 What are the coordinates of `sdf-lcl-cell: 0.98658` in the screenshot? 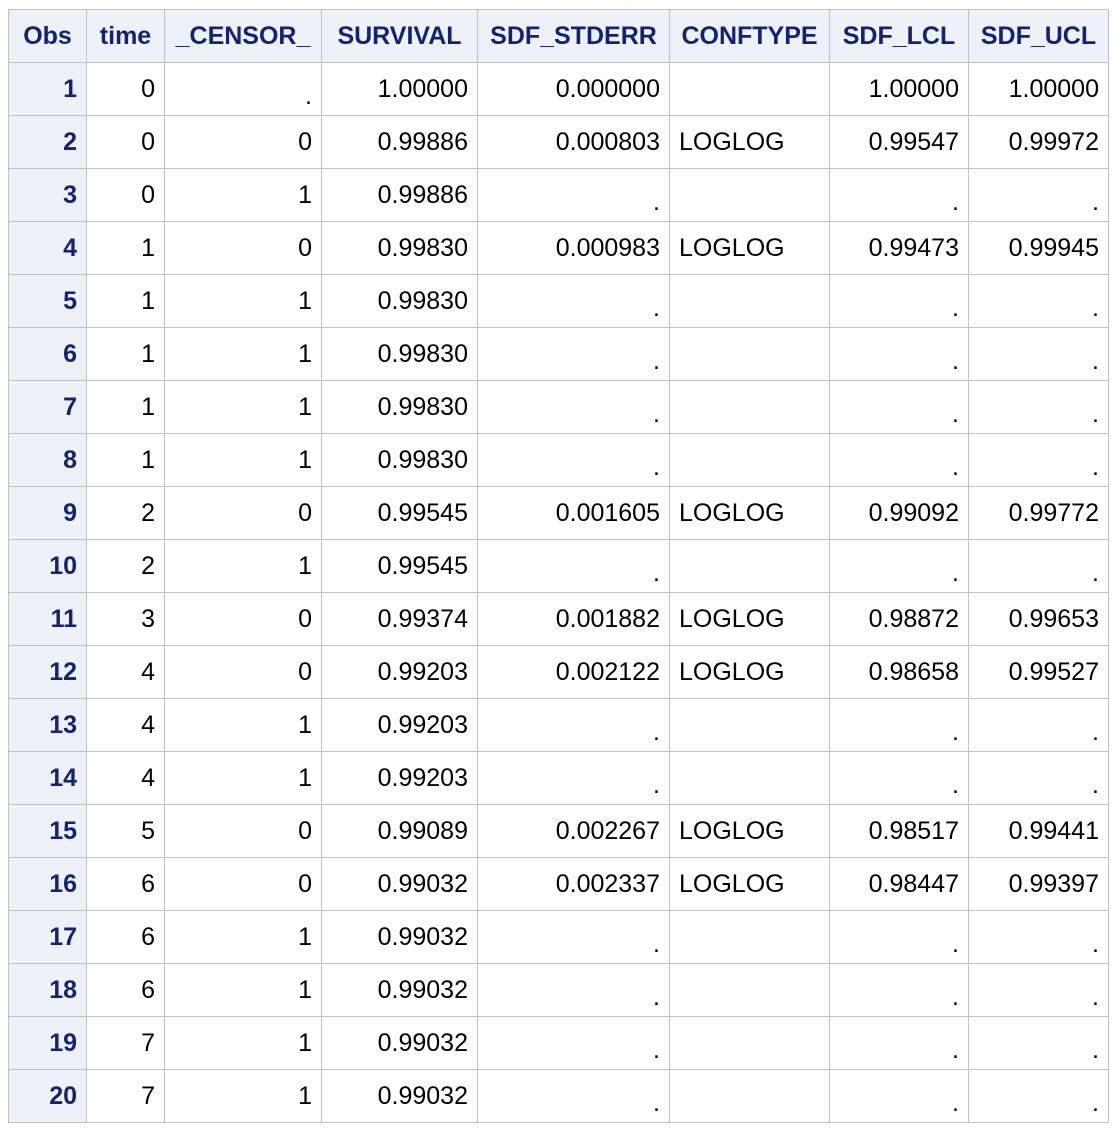 It's located at (899, 672).